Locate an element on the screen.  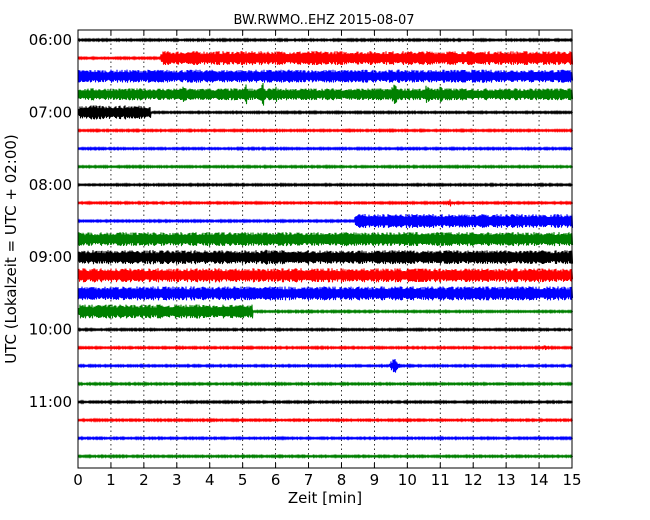
y-tick-label: 07:00 is located at coordinates (50, 112).